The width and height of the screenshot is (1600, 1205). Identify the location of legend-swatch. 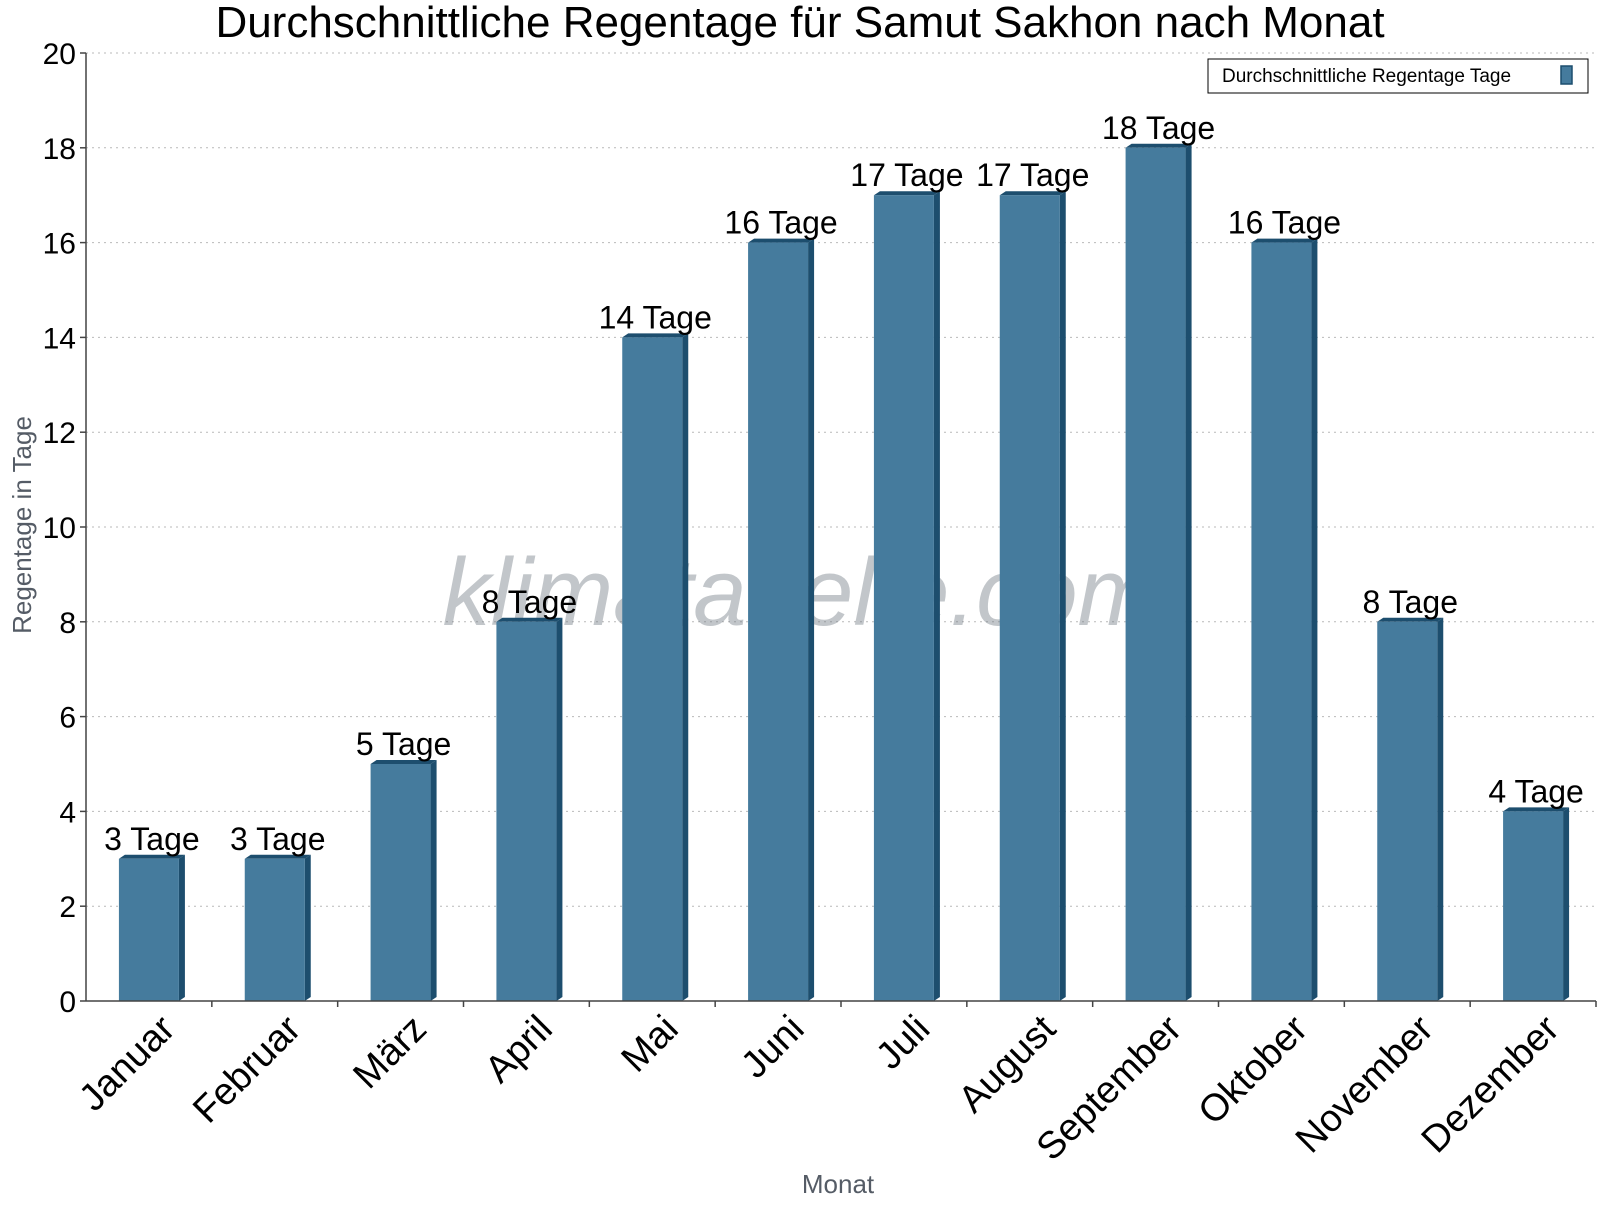
(1566, 75).